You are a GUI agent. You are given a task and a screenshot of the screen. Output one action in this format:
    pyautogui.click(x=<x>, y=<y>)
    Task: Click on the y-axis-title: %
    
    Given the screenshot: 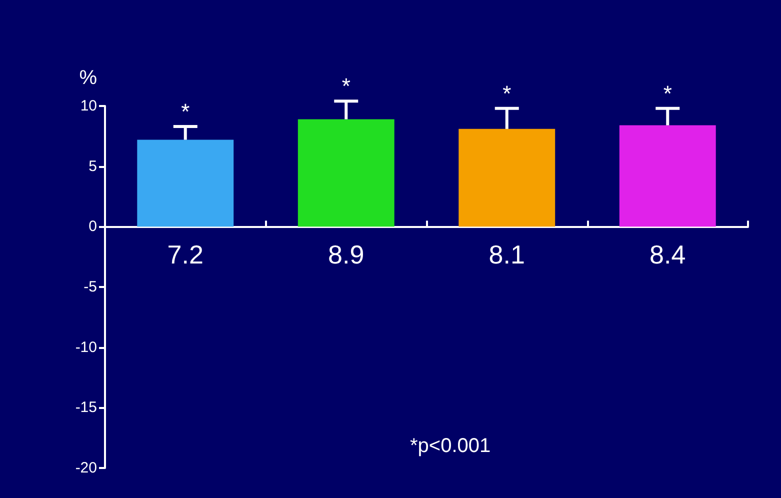 What is the action you would take?
    pyautogui.click(x=88, y=78)
    